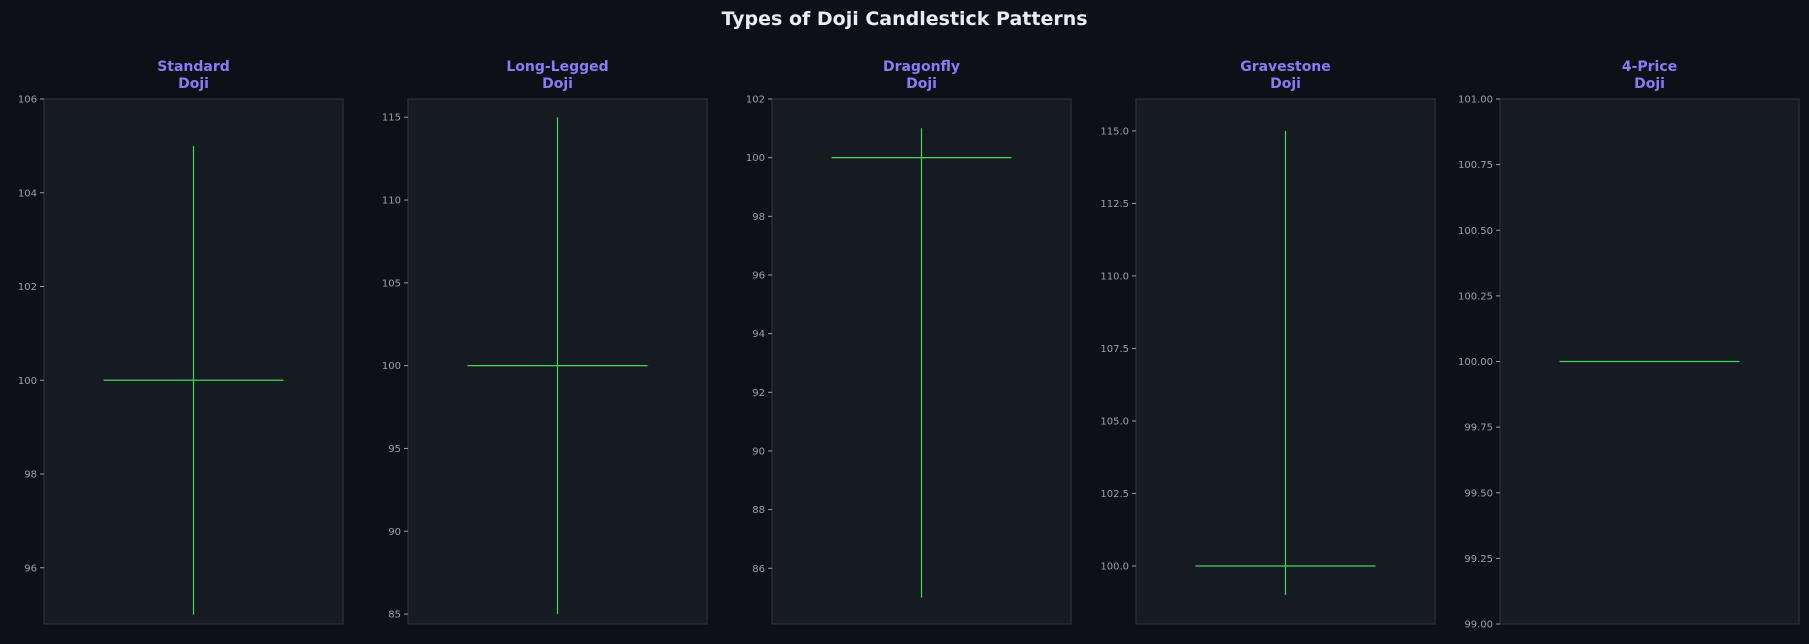 This screenshot has width=1809, height=644. Describe the element at coordinates (193, 67) in the screenshot. I see `panel-title-line: Standard` at that location.